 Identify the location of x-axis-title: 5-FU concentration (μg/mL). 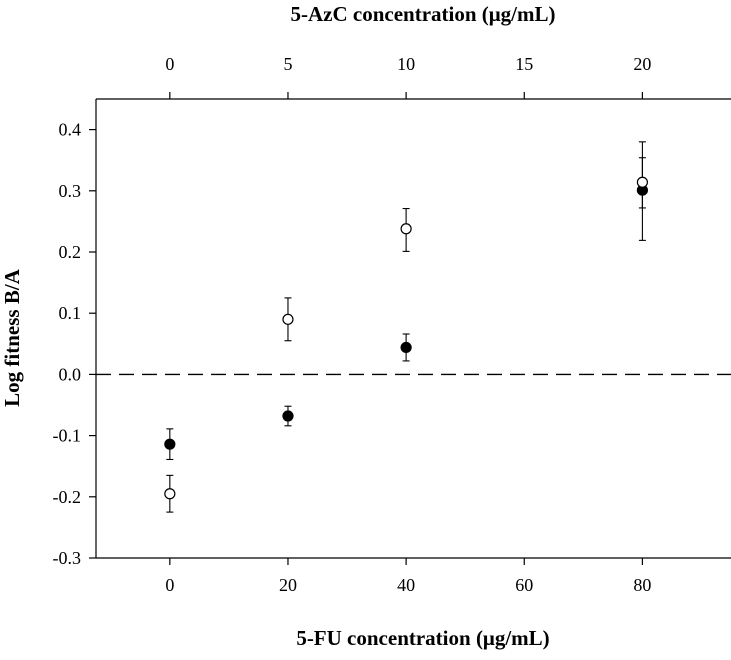
(422, 638).